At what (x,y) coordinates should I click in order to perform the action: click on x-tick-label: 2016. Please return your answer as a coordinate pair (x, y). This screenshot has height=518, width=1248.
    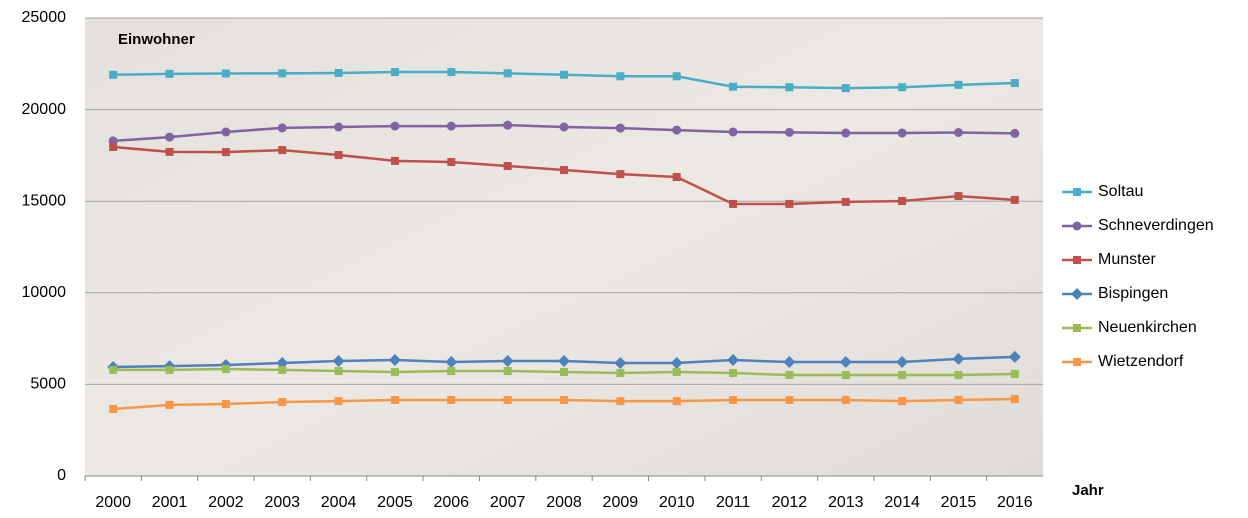
    Looking at the image, I should click on (1015, 502).